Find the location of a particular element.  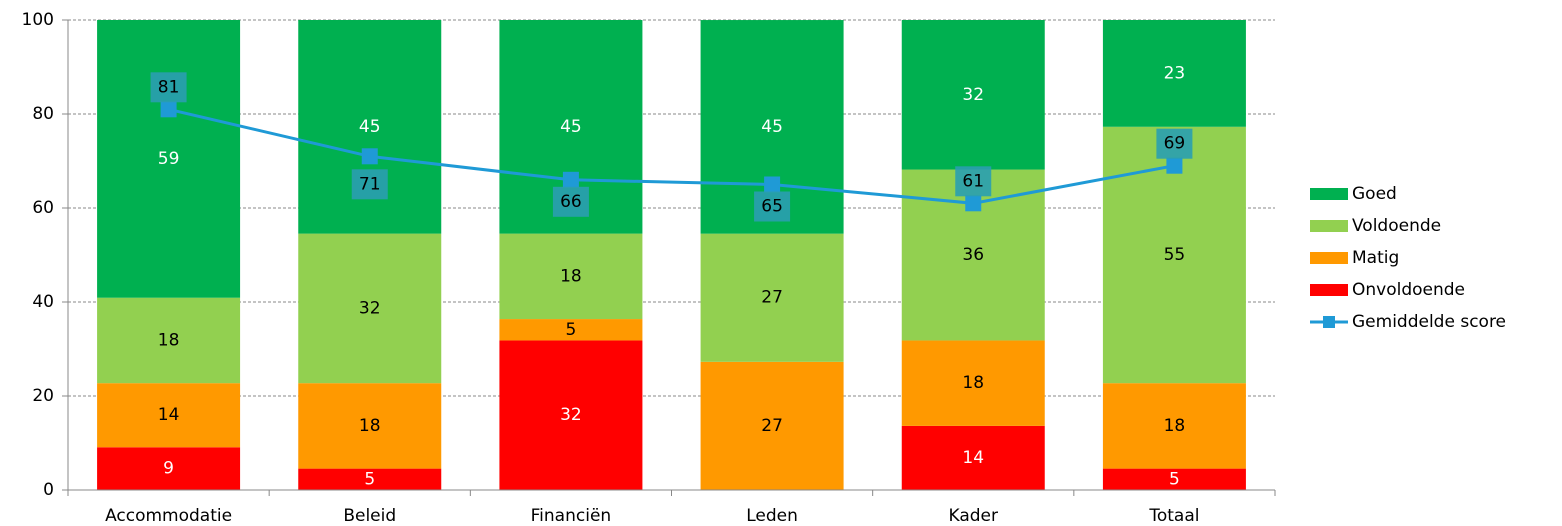

data-label: 23 is located at coordinates (1175, 73).